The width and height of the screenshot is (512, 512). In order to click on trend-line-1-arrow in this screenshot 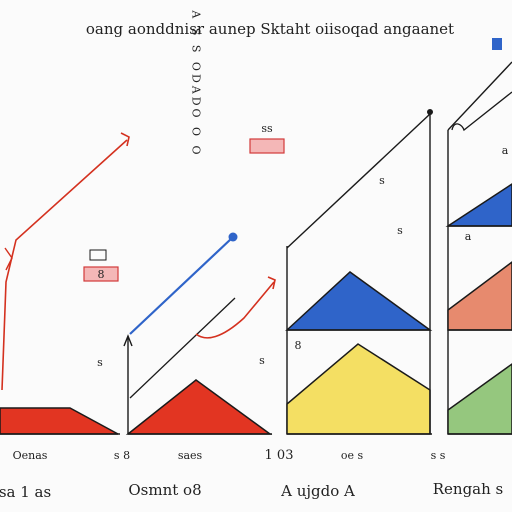, I will do `click(125, 139)`.